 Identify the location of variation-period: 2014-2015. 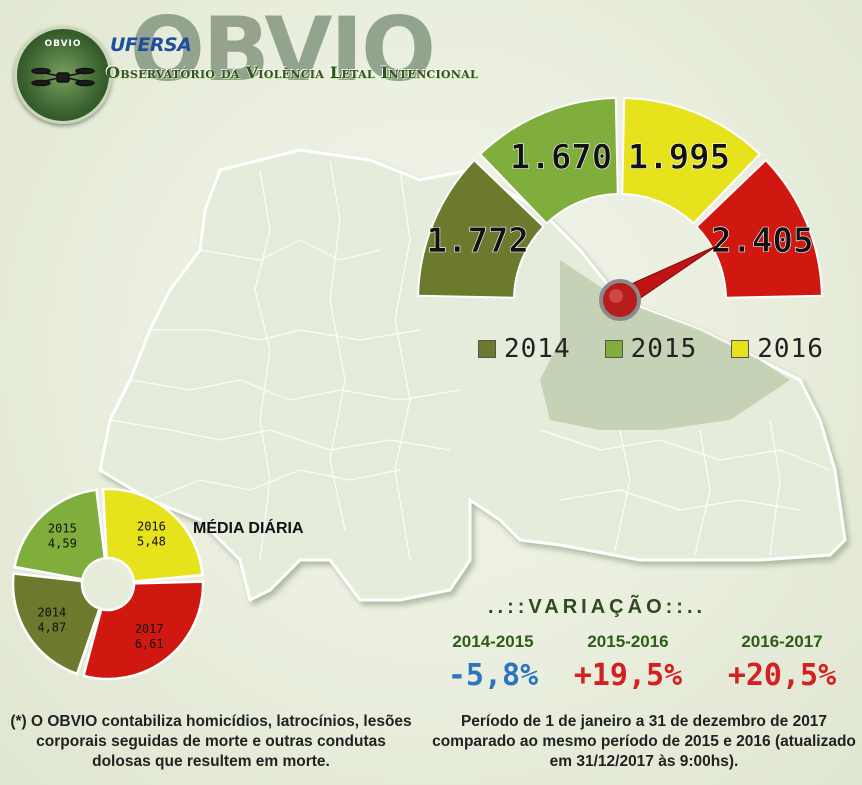
(493, 641).